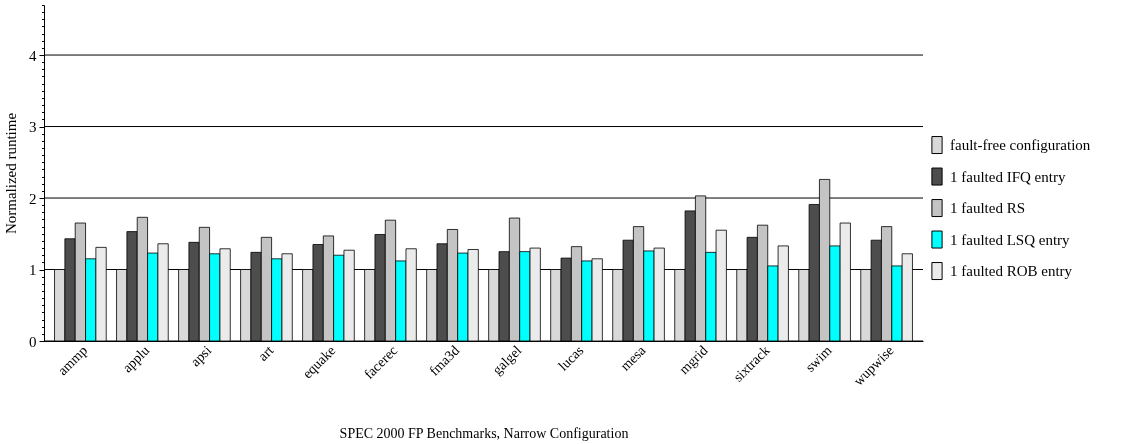 The height and width of the screenshot is (444, 1122). What do you see at coordinates (33, 270) in the screenshot?
I see `y-tick-label: 1` at bounding box center [33, 270].